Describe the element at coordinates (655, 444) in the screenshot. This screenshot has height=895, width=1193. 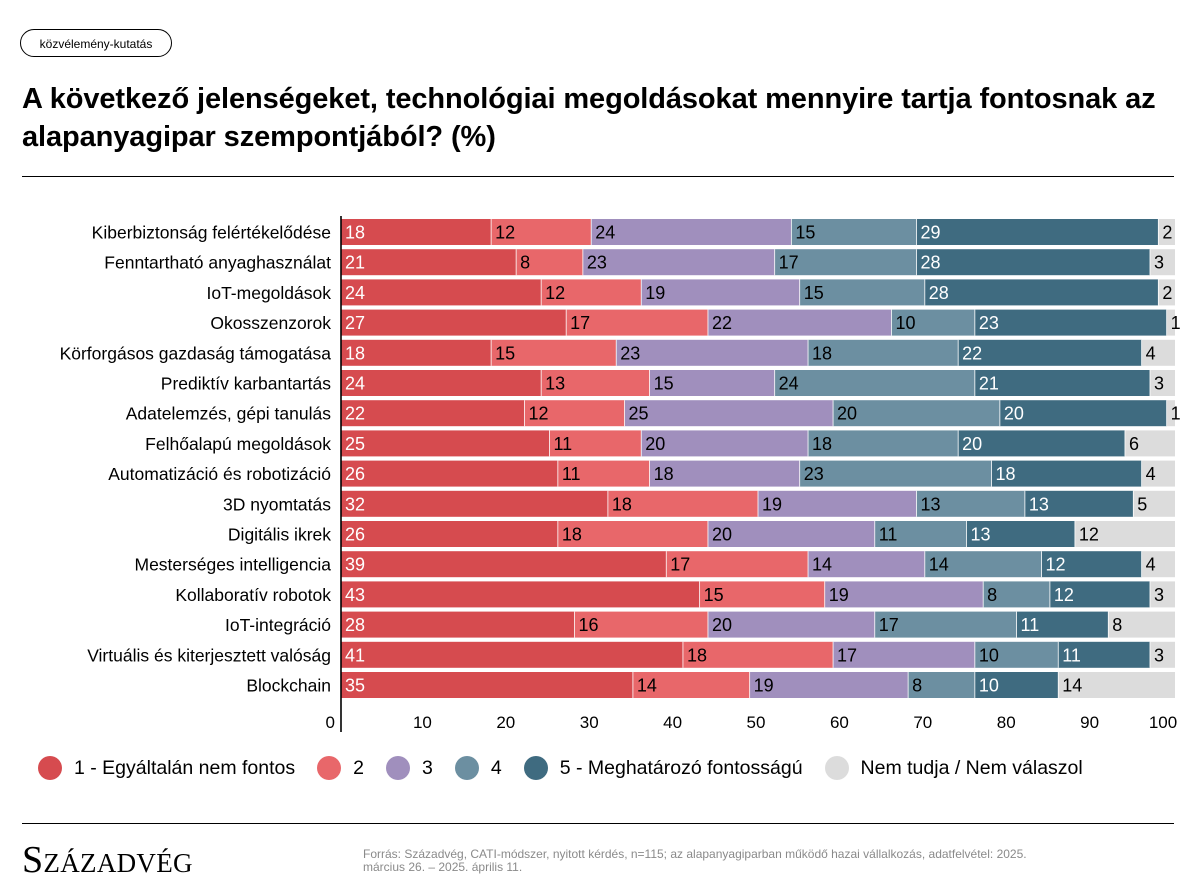
I see `data-label: 20` at that location.